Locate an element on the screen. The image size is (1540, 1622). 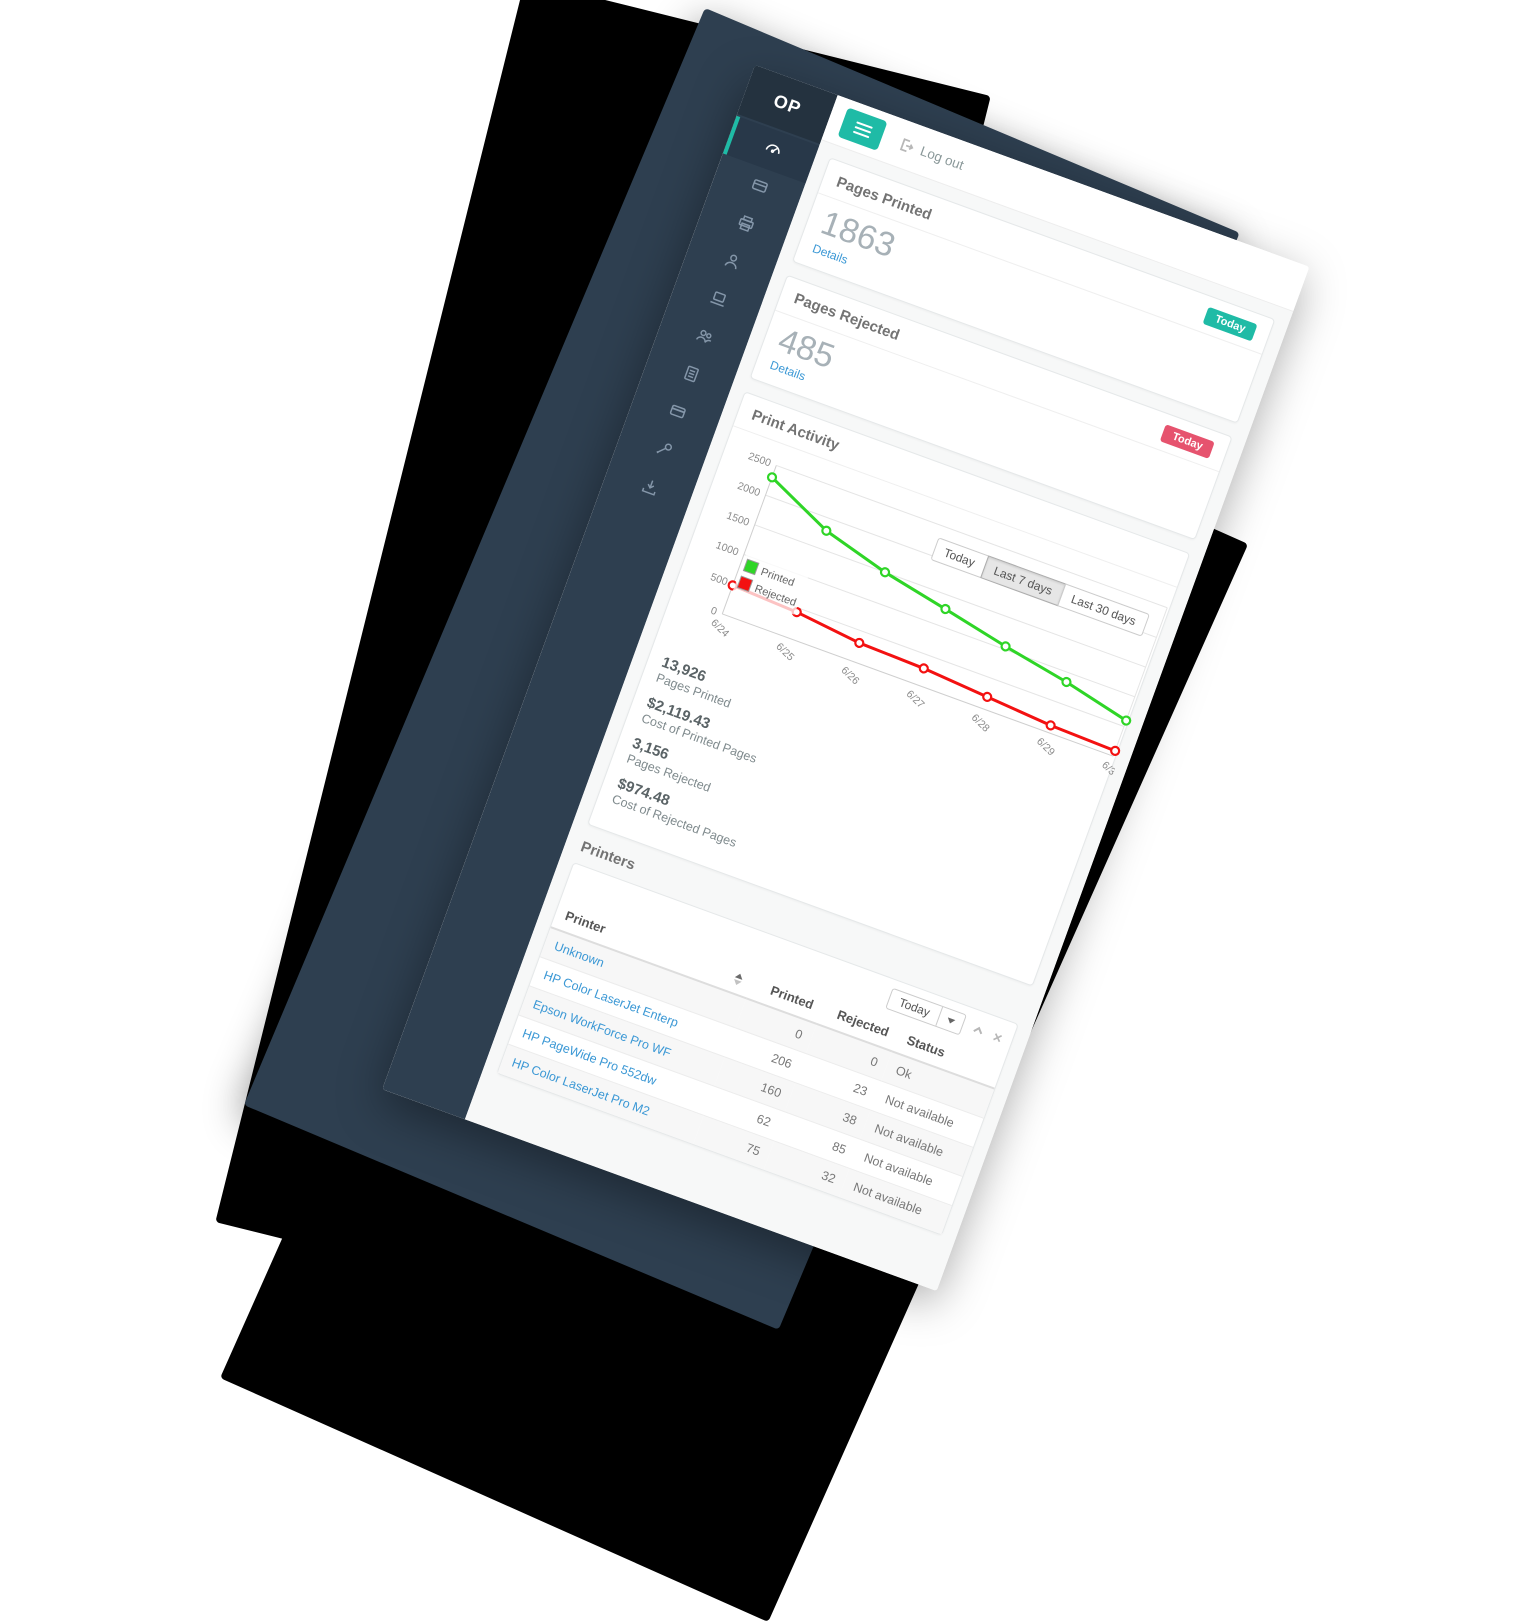
svg-text: 1500 is located at coordinates (738, 519).